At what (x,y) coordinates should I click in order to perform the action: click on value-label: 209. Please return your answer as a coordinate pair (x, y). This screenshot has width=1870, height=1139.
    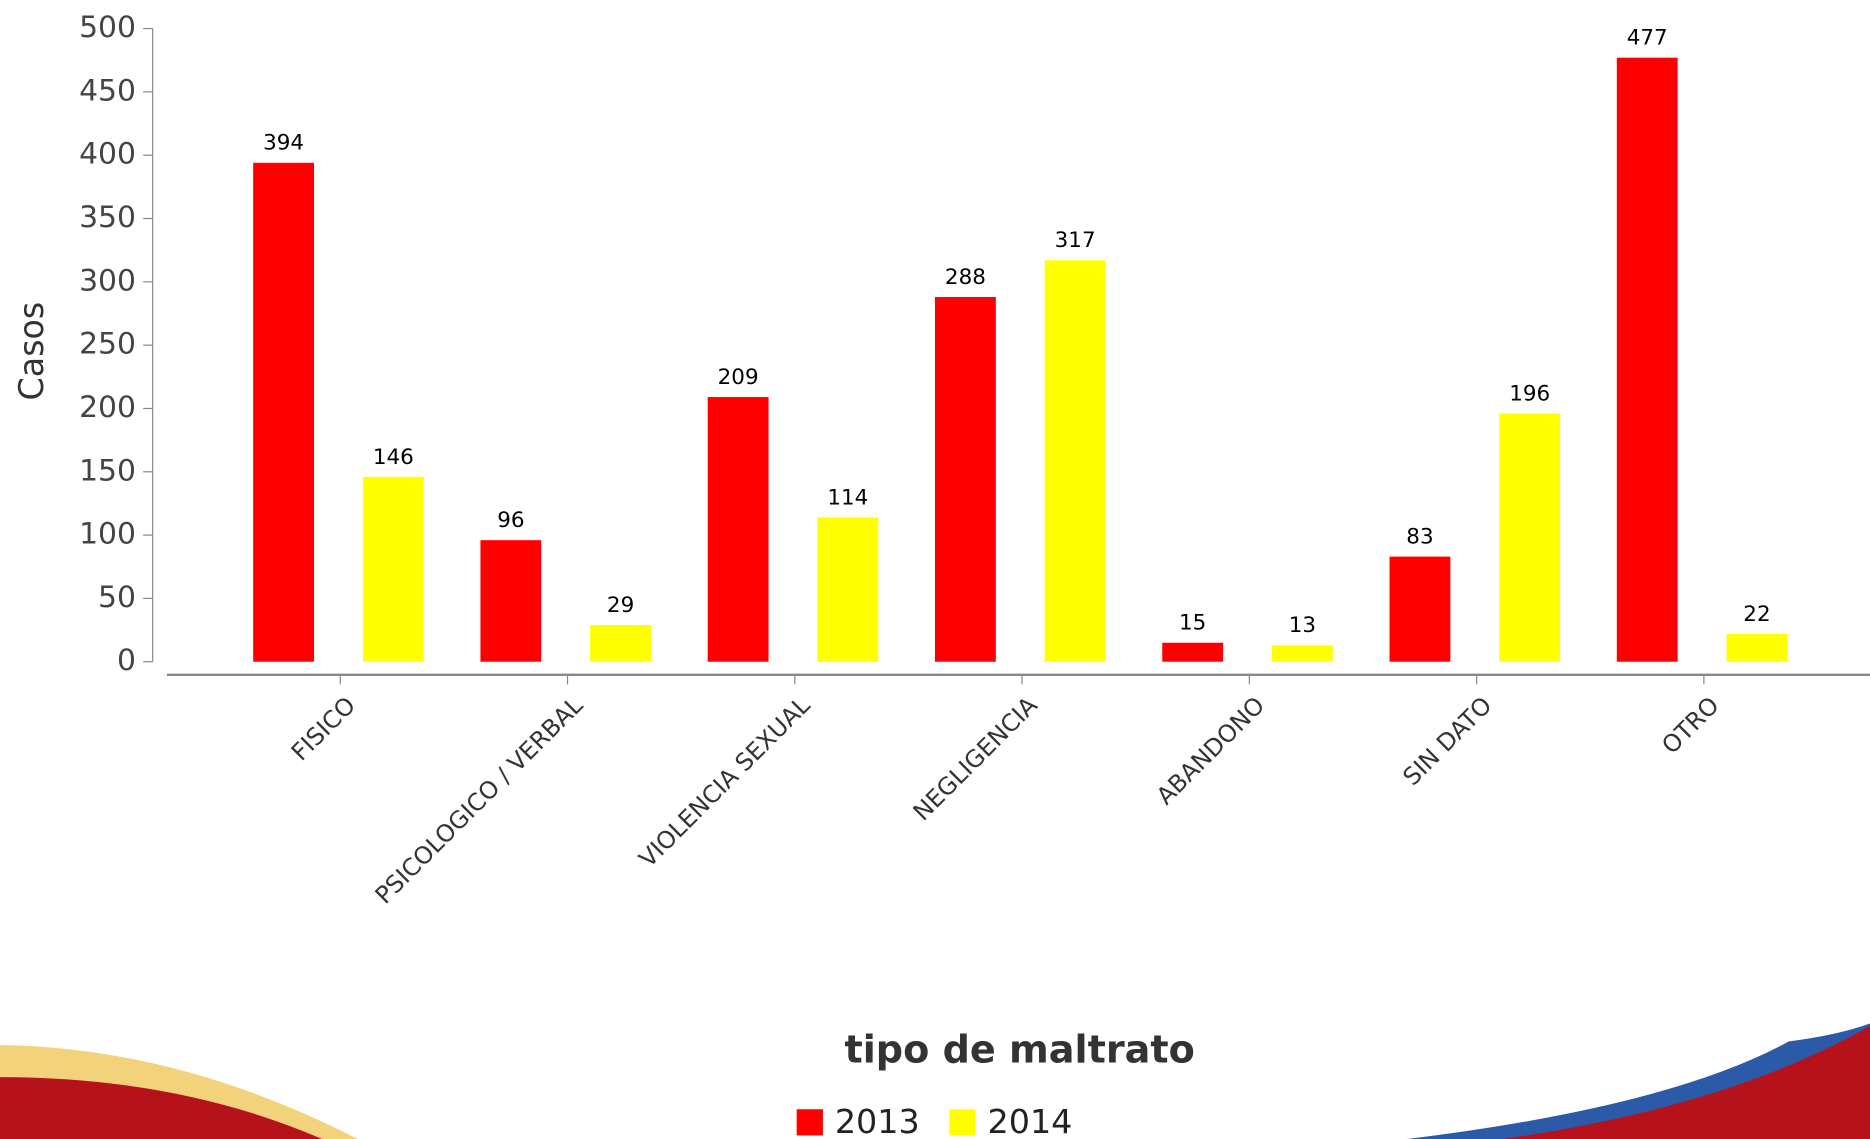
    Looking at the image, I should click on (738, 377).